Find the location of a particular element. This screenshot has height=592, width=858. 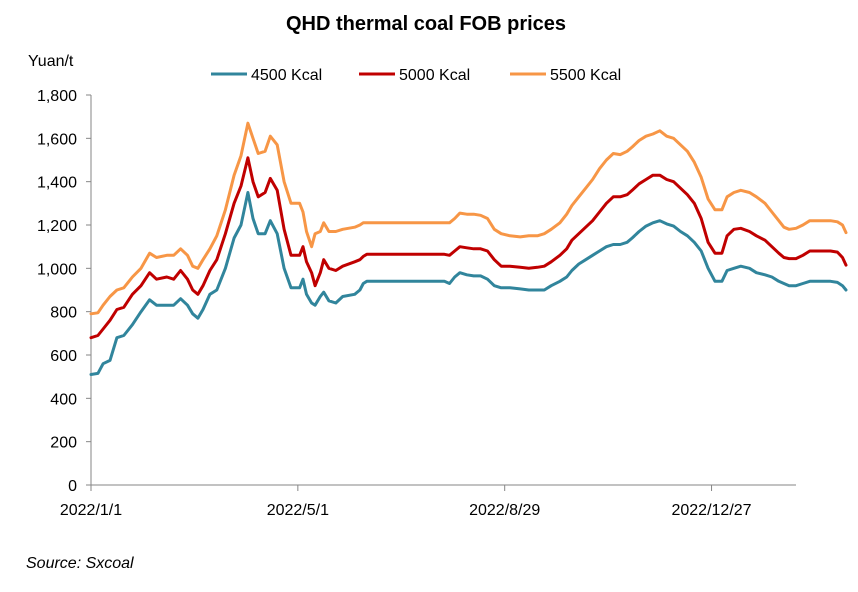

legend-label: 5000 Kcal is located at coordinates (434, 75).